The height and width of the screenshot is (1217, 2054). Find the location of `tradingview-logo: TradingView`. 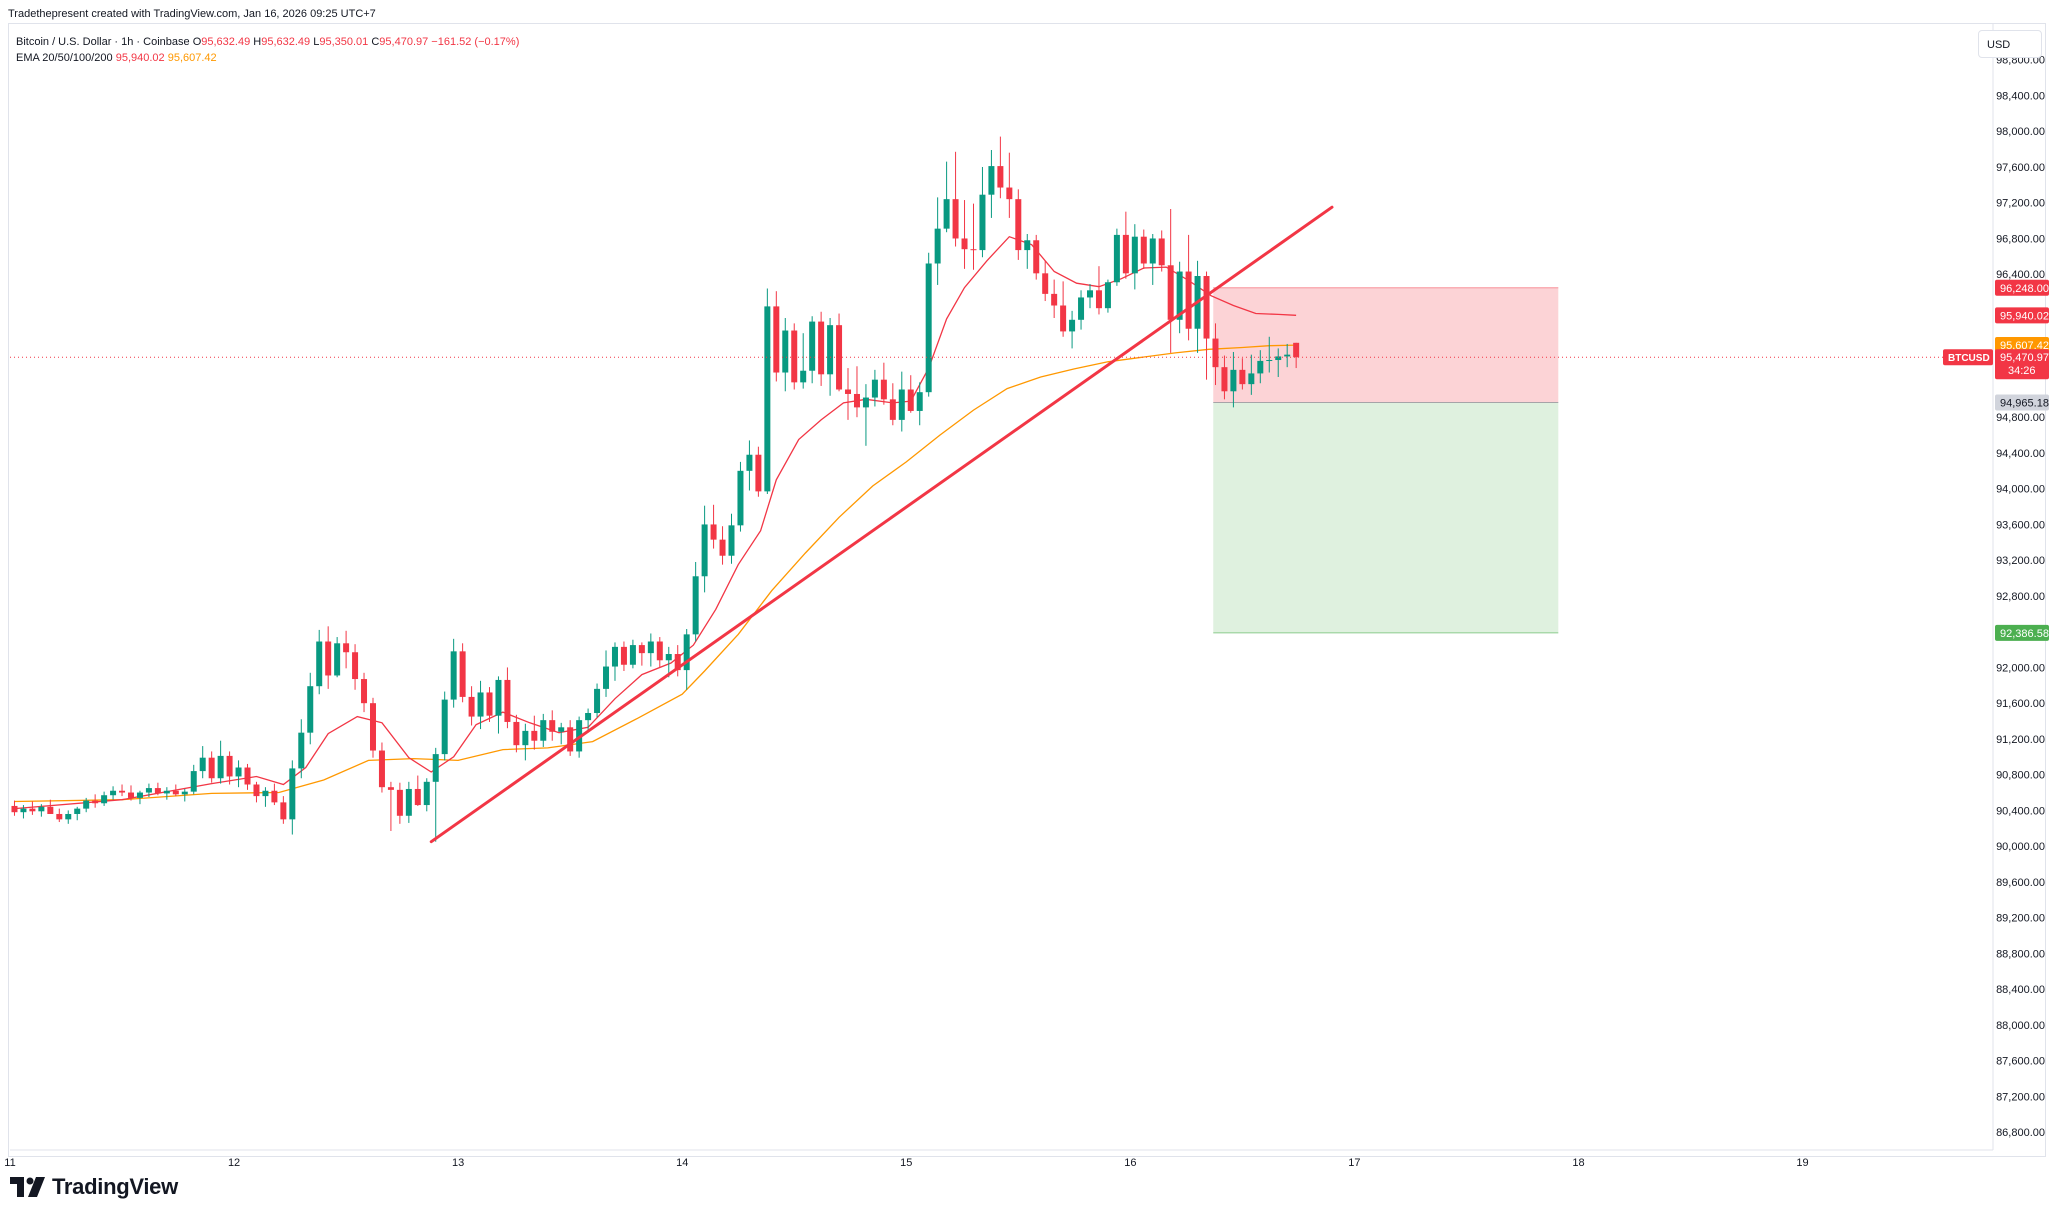

tradingview-logo: TradingView is located at coordinates (94, 1187).